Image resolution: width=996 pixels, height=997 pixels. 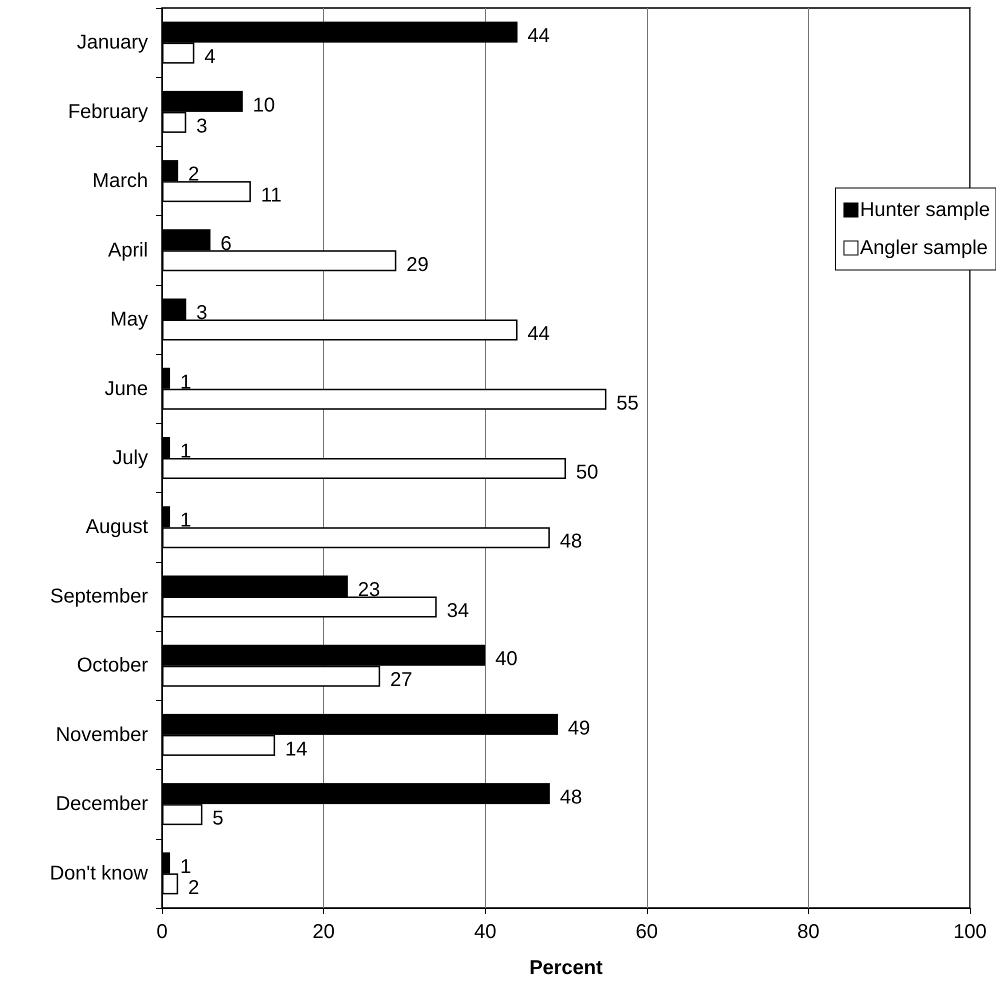 What do you see at coordinates (162, 932) in the screenshot?
I see `x-tick-label: 0` at bounding box center [162, 932].